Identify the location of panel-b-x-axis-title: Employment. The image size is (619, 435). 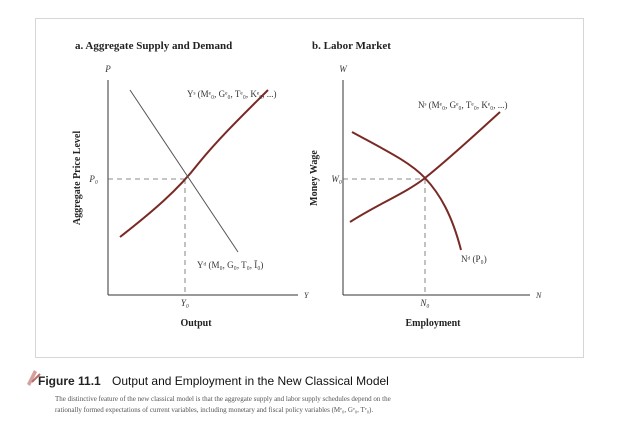
(434, 323).